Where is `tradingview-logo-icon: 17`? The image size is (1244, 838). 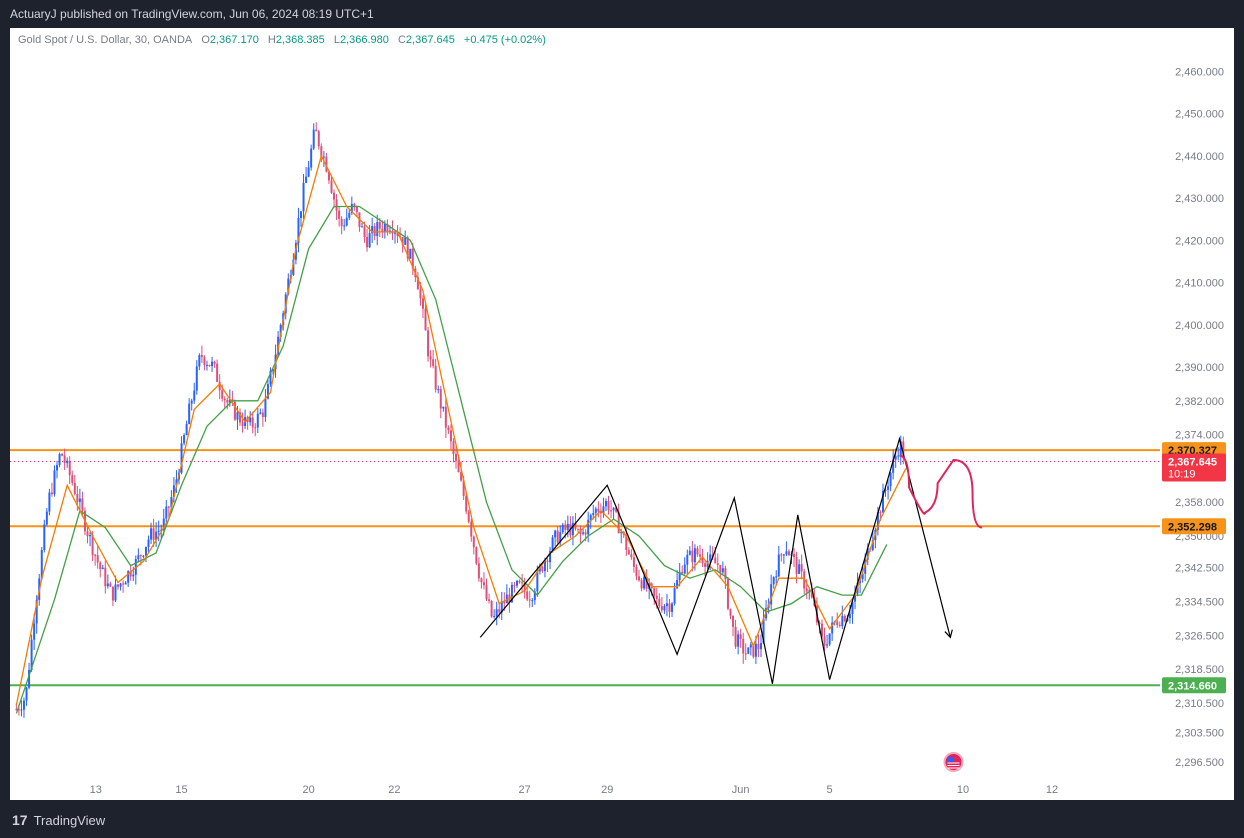
tradingview-logo-icon: 17 is located at coordinates (20, 820).